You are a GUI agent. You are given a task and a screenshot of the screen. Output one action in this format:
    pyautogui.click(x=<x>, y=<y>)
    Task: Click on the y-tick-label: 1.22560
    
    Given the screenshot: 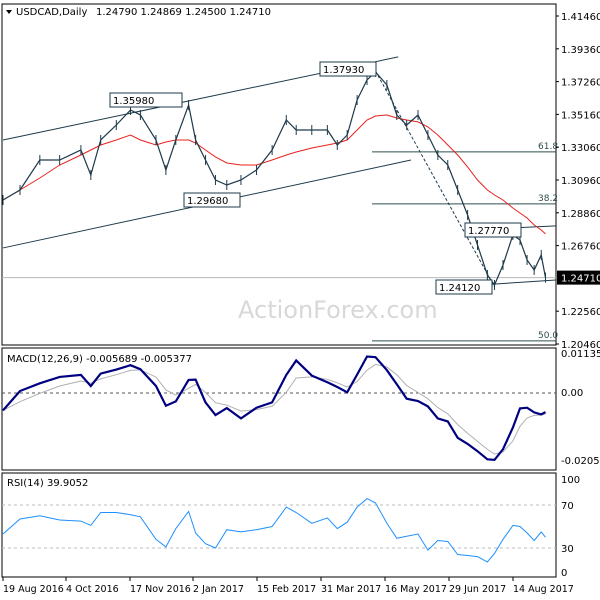 What is the action you would take?
    pyautogui.click(x=580, y=312)
    